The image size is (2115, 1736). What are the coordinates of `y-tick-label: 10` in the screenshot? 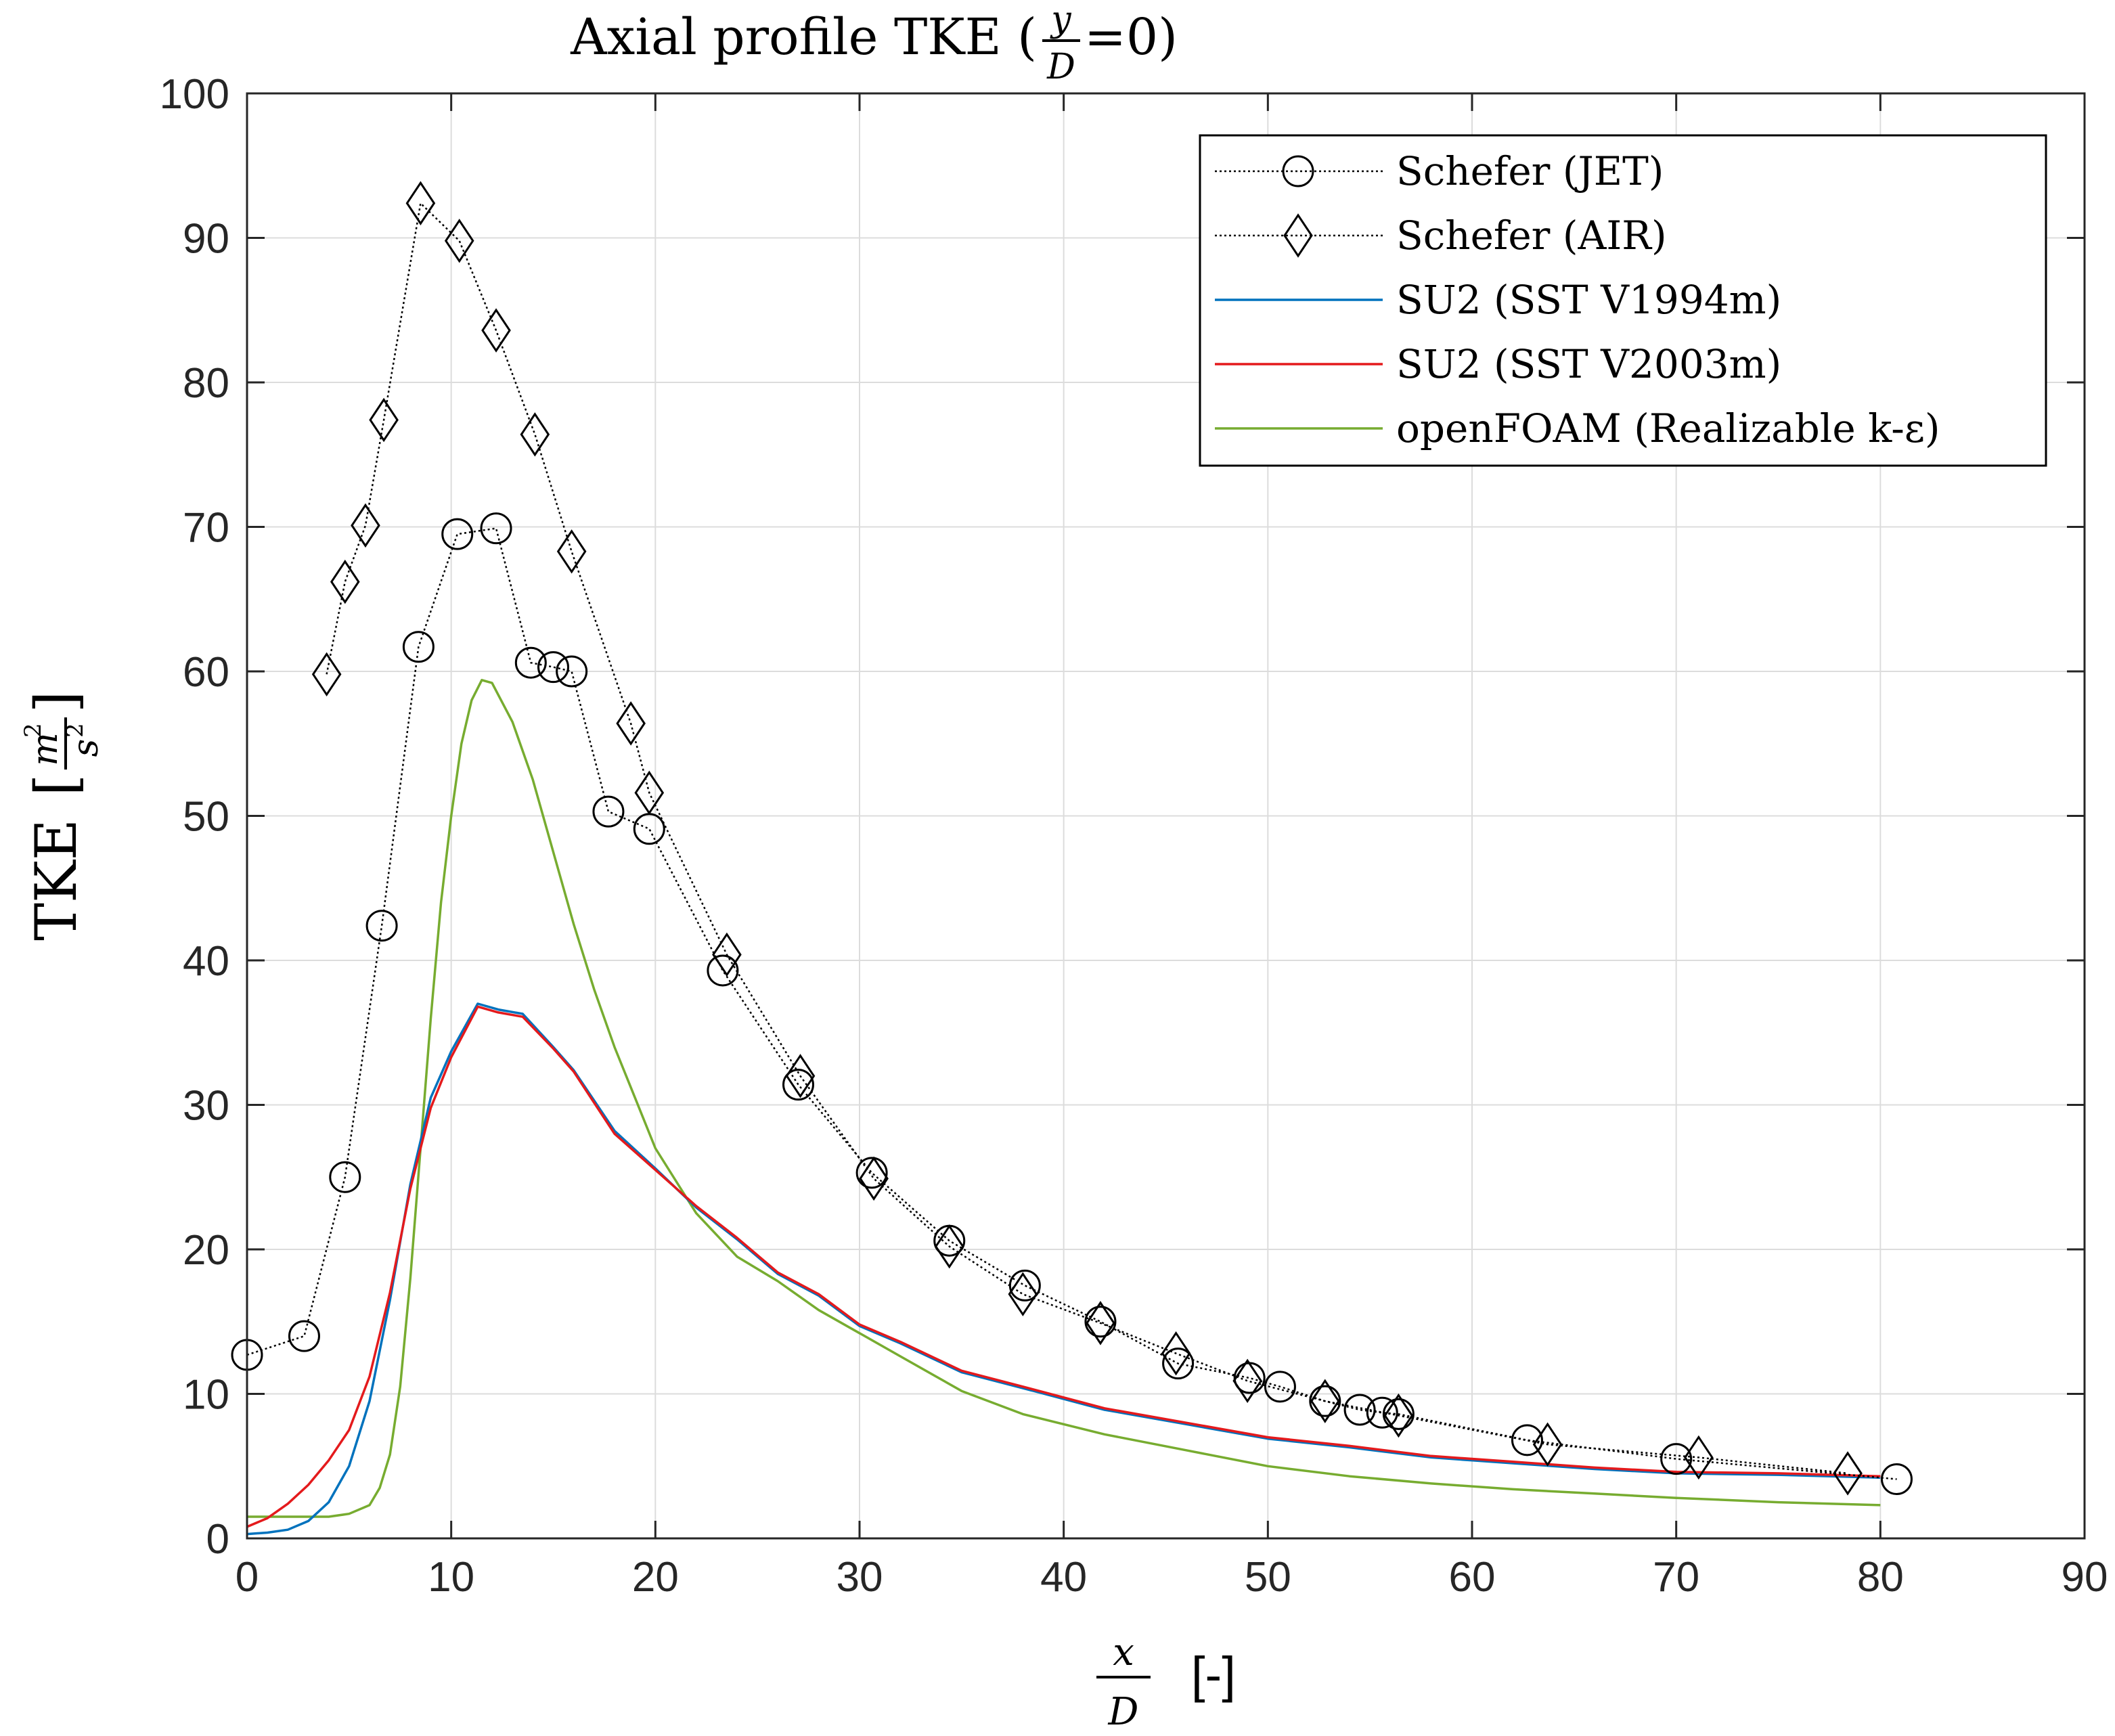 It's located at (206, 1395).